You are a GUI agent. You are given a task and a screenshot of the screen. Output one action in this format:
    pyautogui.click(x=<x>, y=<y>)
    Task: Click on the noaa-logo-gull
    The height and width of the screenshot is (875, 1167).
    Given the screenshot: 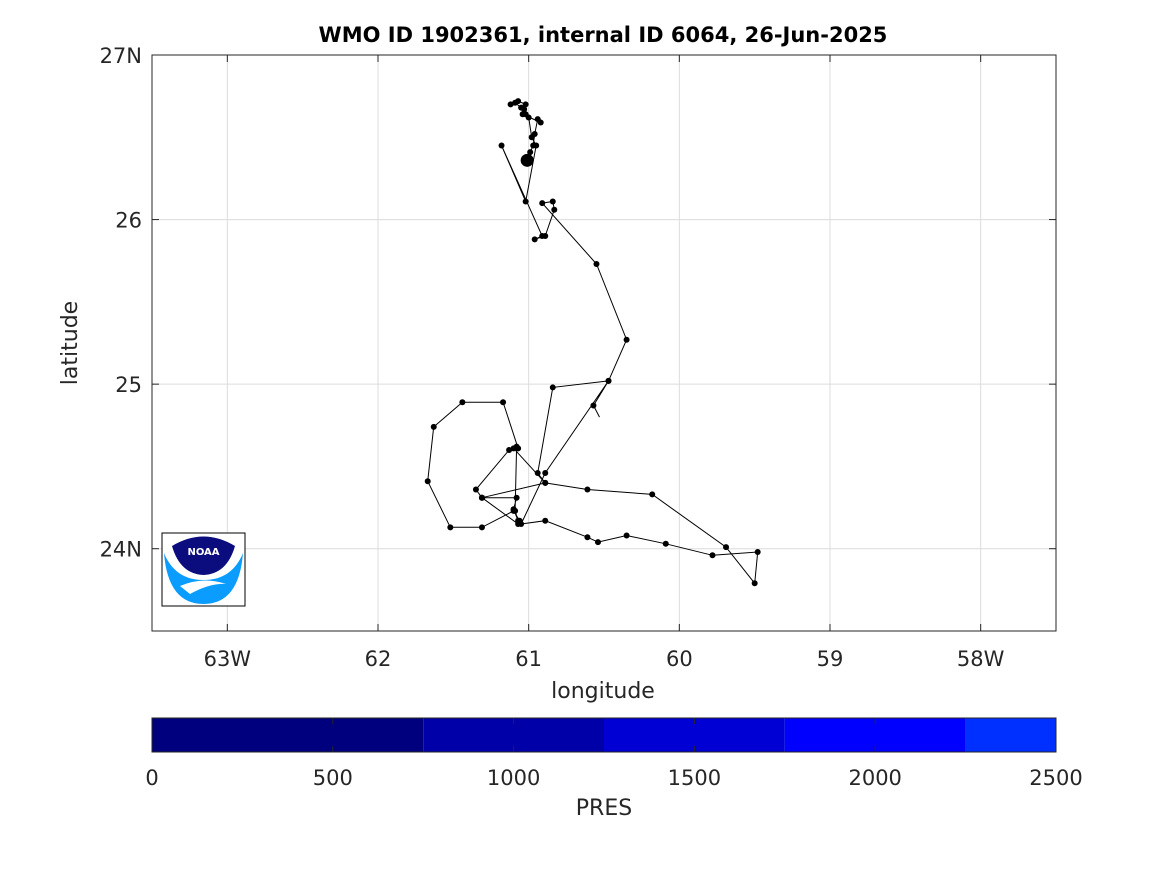 What is the action you would take?
    pyautogui.click(x=203, y=587)
    